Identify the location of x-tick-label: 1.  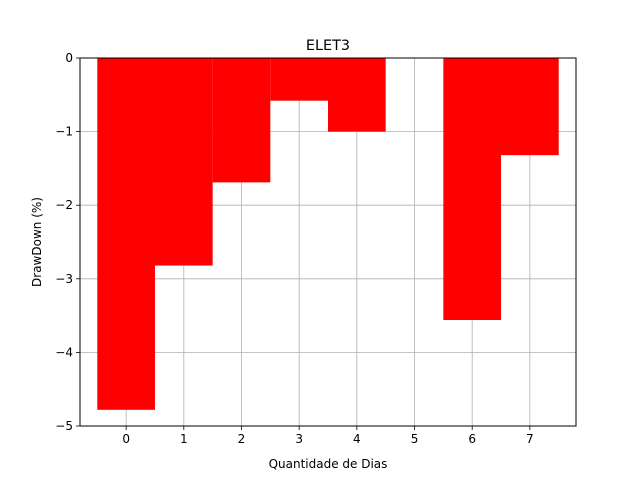
(184, 439).